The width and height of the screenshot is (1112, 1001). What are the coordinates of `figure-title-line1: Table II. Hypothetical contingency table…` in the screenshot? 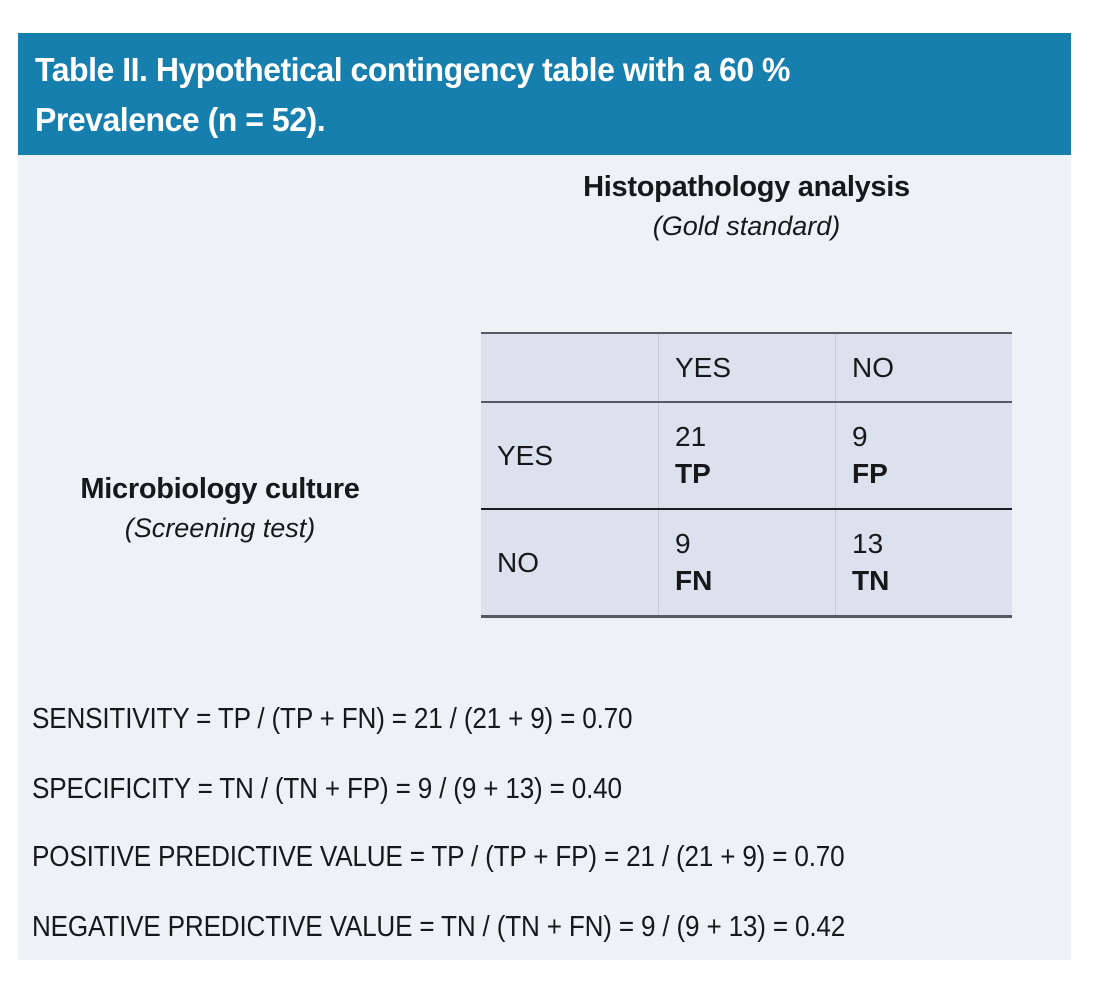 It's located at (413, 69).